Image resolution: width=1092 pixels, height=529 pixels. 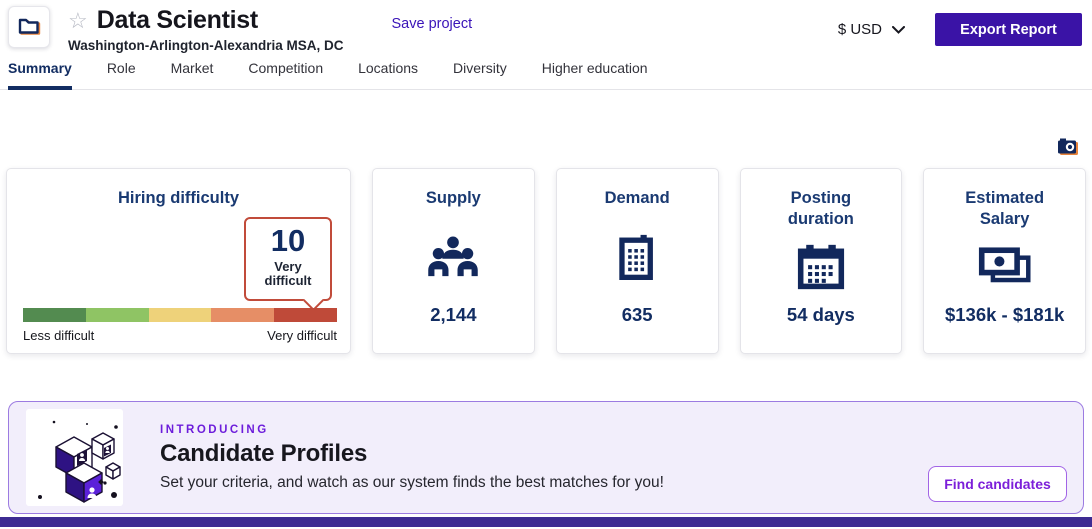 What do you see at coordinates (637, 198) in the screenshot?
I see `demand-title: Demand` at bounding box center [637, 198].